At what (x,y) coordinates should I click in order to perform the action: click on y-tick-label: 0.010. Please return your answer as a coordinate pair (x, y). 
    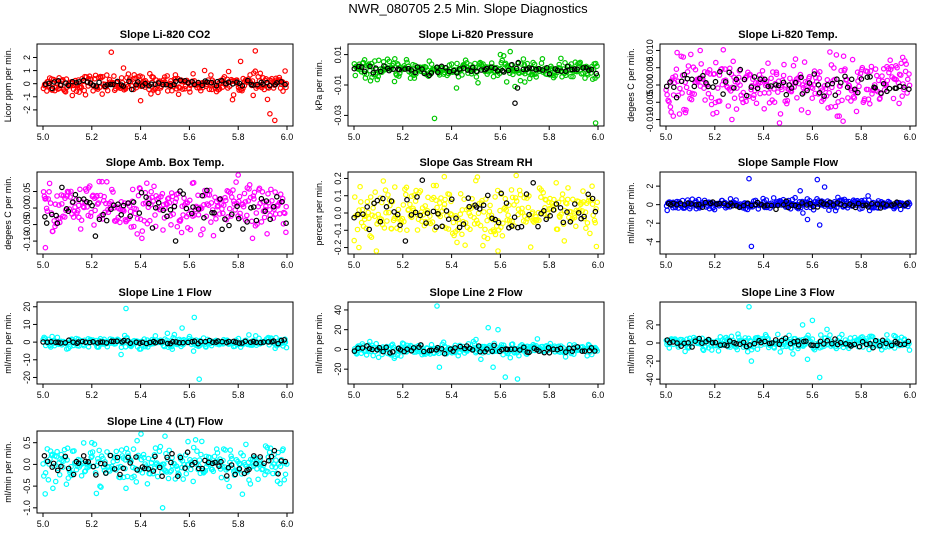
    Looking at the image, I should click on (650, 50).